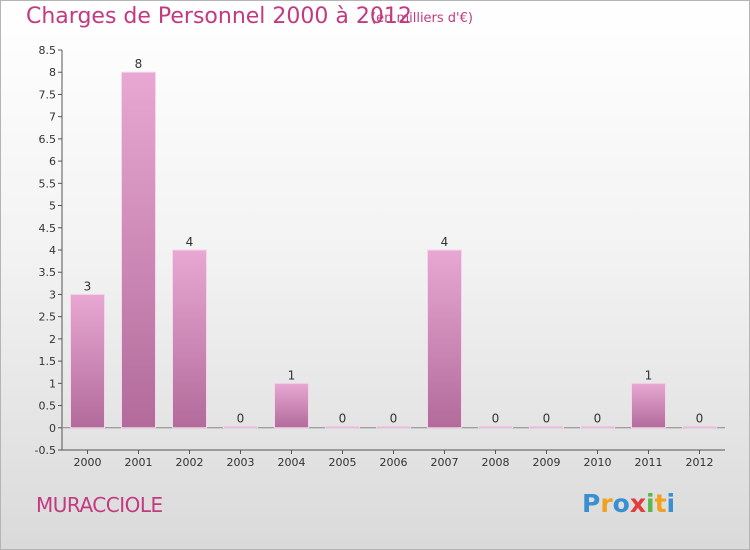 Image resolution: width=750 pixels, height=550 pixels. I want to click on x-tick-label: 2003, so click(241, 462).